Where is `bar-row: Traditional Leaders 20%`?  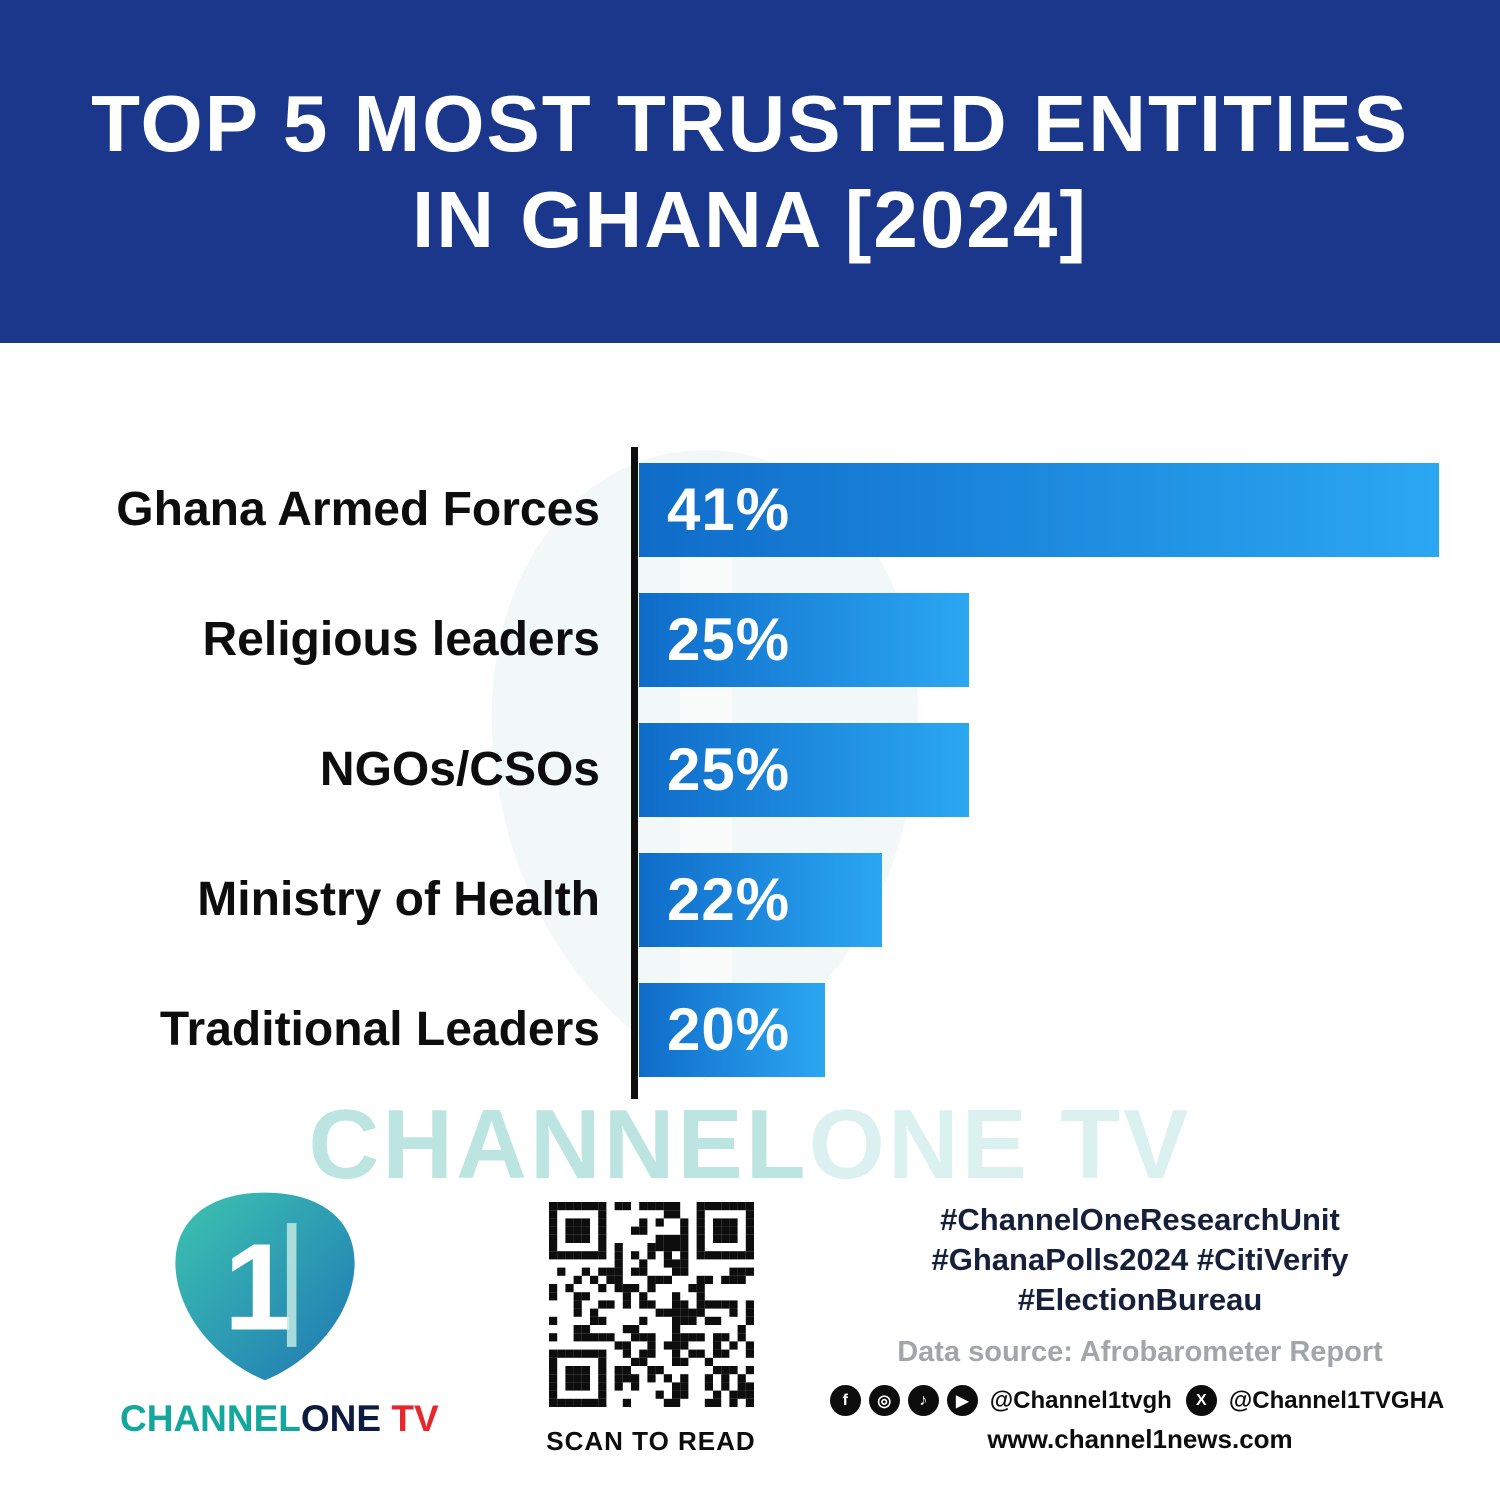 bar-row: Traditional Leaders 20% is located at coordinates (750, 1030).